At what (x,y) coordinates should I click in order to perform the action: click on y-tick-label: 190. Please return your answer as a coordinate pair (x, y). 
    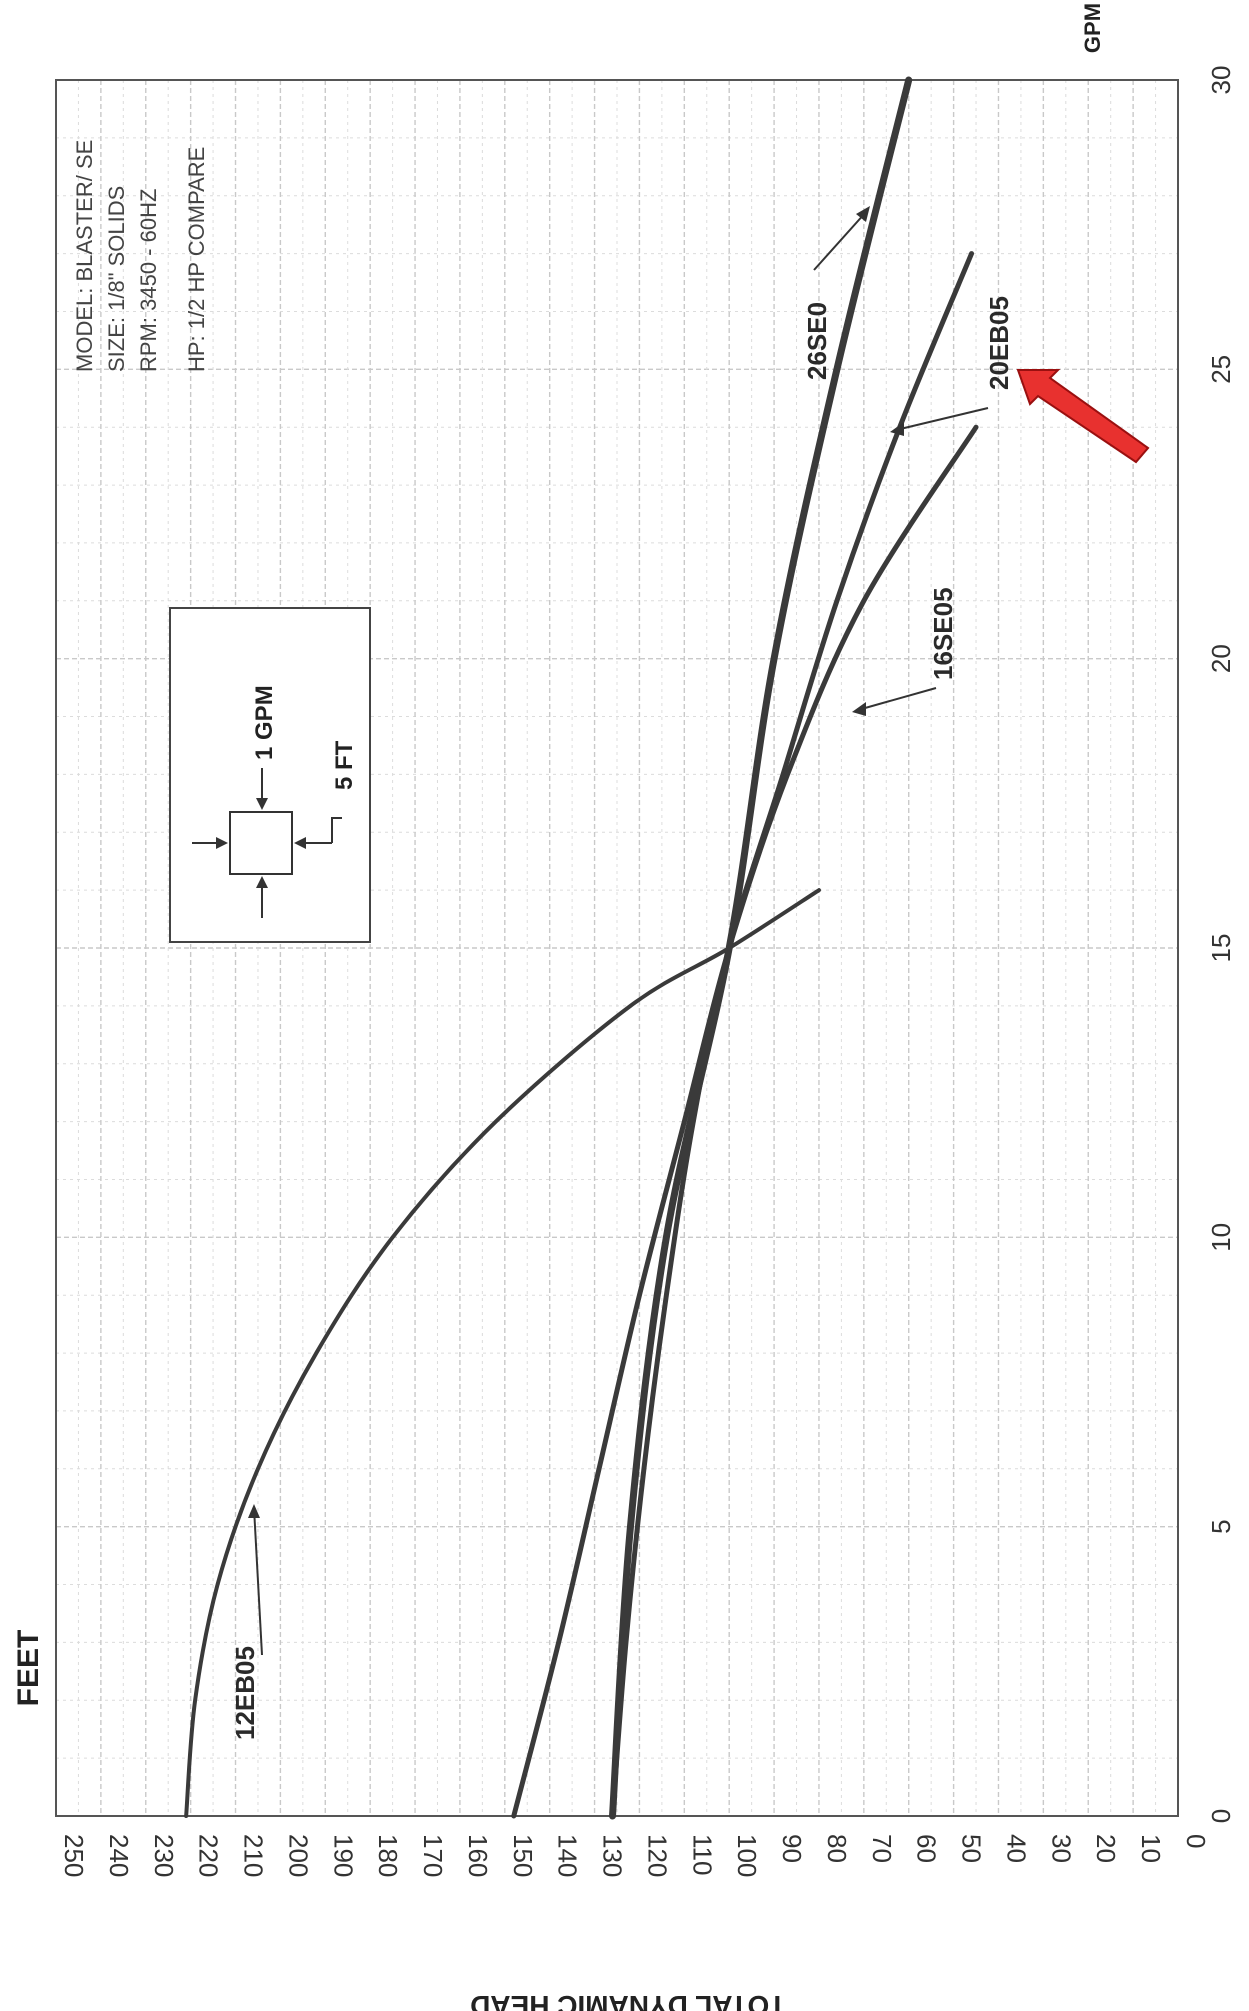
    Looking at the image, I should click on (343, 1855).